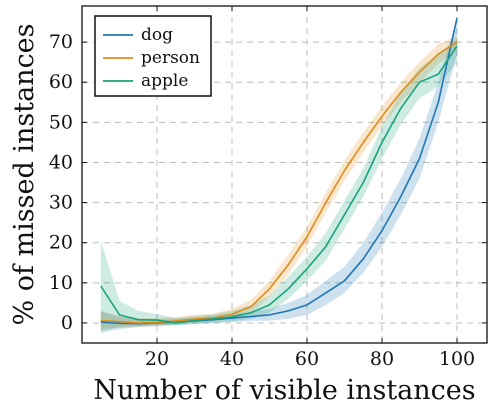  What do you see at coordinates (61, 162) in the screenshot?
I see `y-tick-label: 40` at bounding box center [61, 162].